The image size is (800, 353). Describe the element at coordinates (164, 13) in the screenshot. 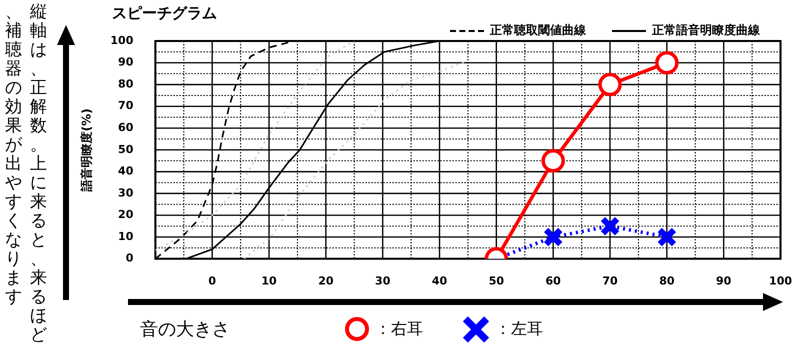

I see `chart-title: スピーチグラム` at that location.